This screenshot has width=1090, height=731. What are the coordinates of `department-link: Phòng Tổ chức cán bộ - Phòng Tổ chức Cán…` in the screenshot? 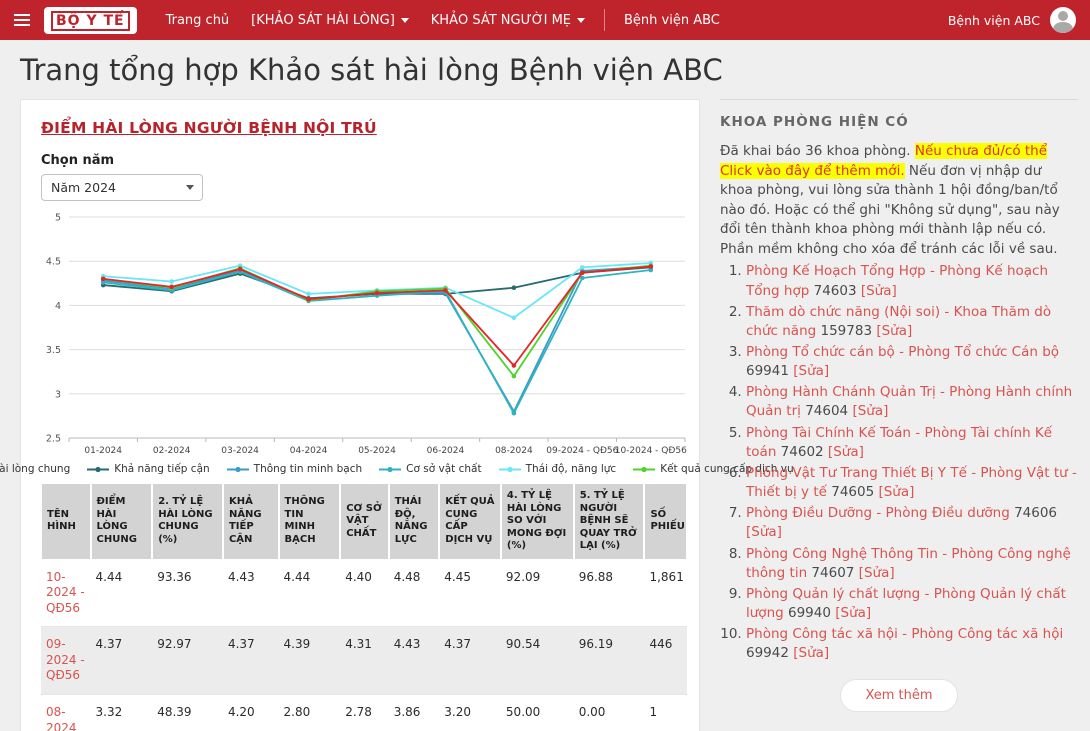 It's located at (903, 352).